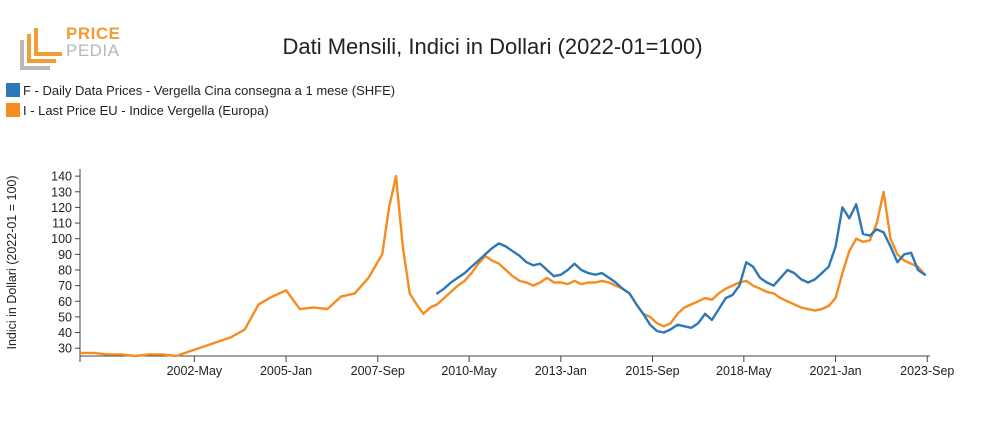 The height and width of the screenshot is (430, 985). Describe the element at coordinates (835, 371) in the screenshot. I see `x-tick-label: 2021-Jan` at that location.